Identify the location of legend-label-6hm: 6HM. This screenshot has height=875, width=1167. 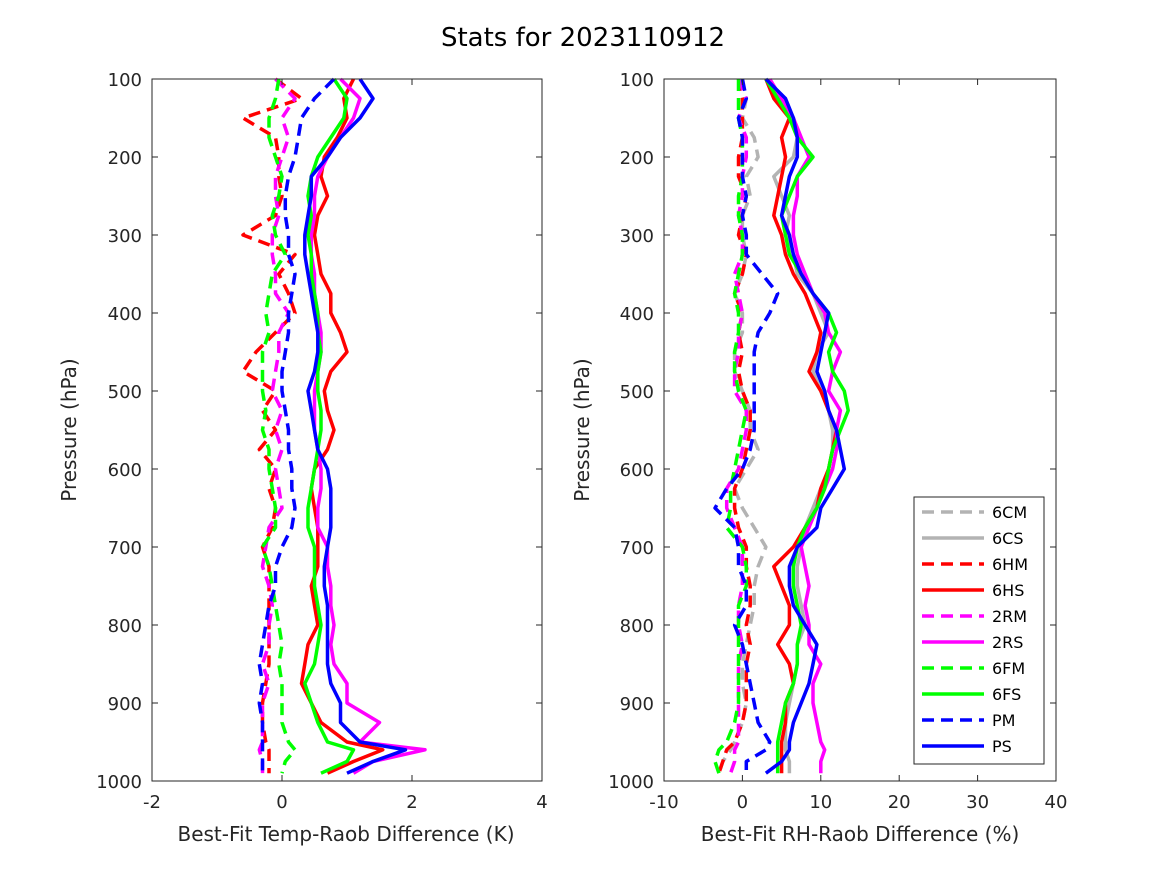
(1010, 564).